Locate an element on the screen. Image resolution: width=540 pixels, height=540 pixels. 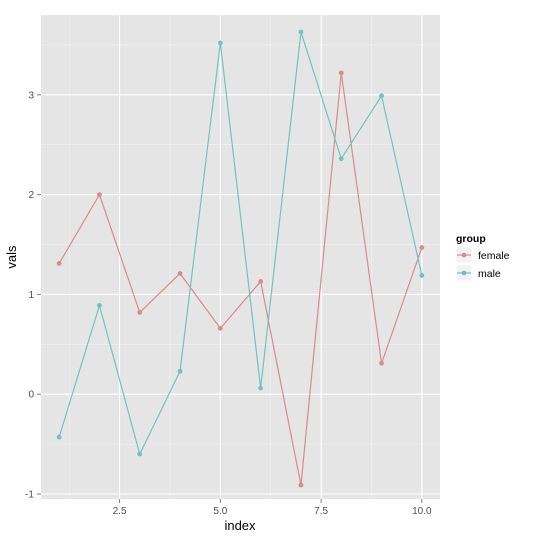
x-tick-label: 2.5 is located at coordinates (120, 511).